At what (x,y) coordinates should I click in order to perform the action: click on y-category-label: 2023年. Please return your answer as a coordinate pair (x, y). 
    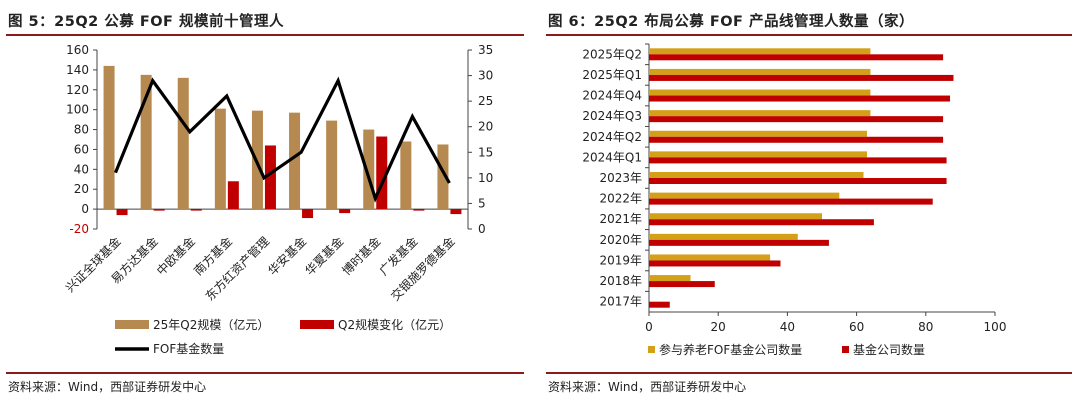
    Looking at the image, I should click on (620, 178).